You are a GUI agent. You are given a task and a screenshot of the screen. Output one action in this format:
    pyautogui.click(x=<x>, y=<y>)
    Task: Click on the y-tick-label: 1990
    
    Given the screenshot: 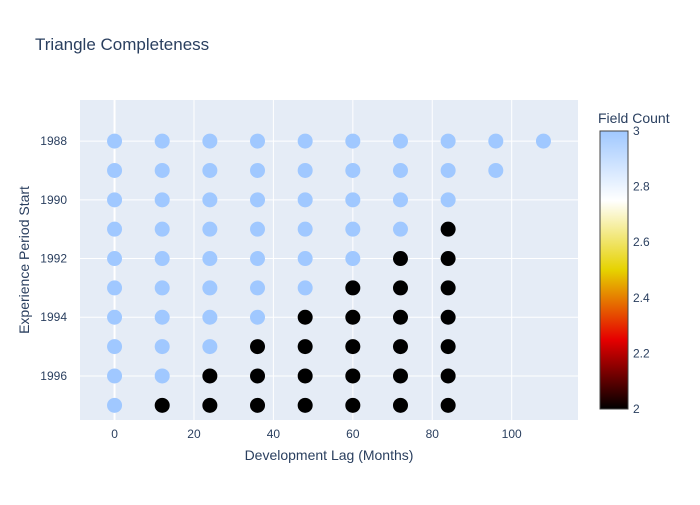 What is the action you would take?
    pyautogui.click(x=53, y=200)
    